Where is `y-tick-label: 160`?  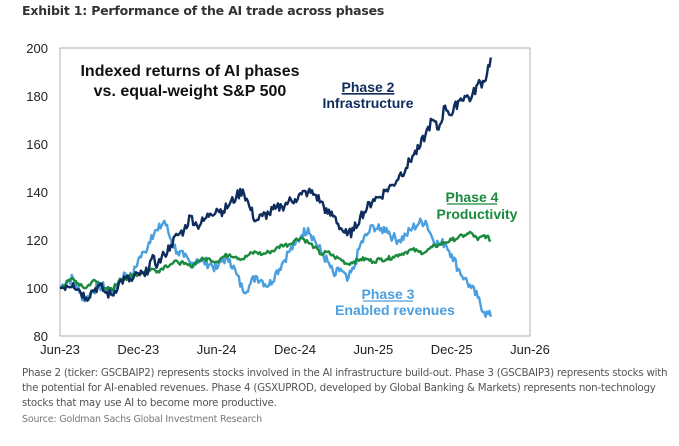
y-tick-label: 160 is located at coordinates (37, 144).